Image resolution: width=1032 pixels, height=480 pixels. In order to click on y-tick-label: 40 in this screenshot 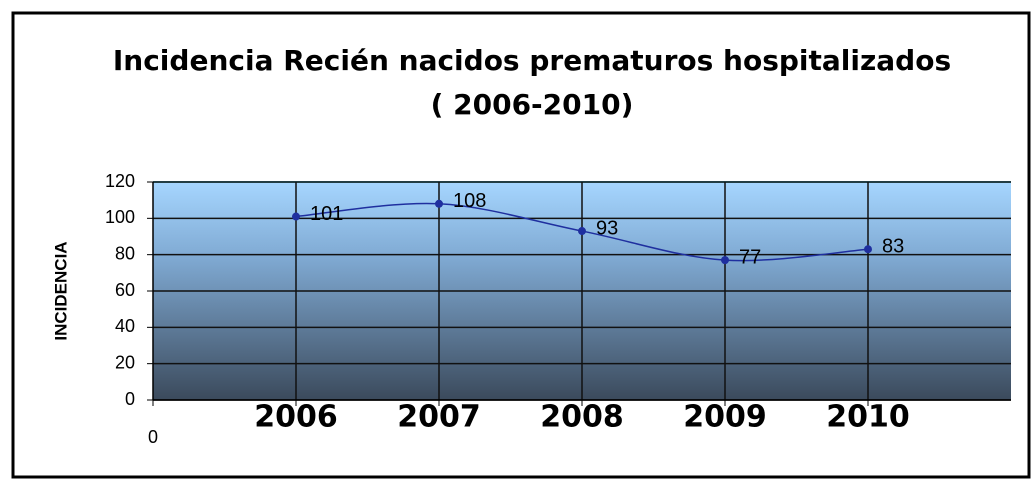, I will do `click(125, 326)`.